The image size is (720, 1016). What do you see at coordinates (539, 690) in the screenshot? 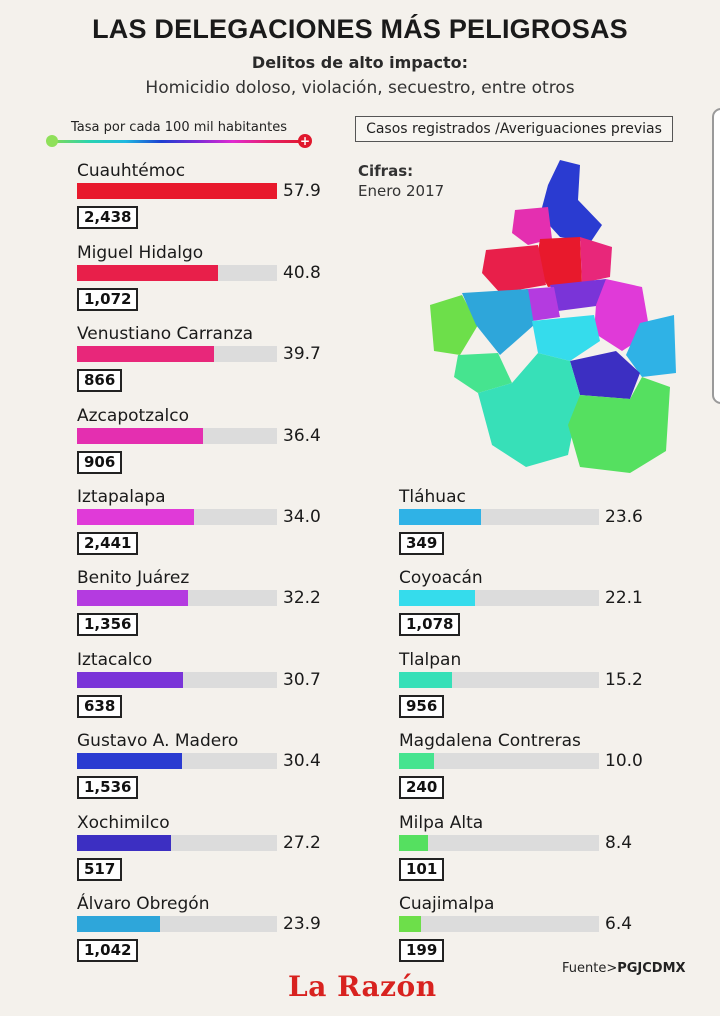
I see `delegacion-tlalpan: Tlalpan 15.2 956` at bounding box center [539, 690].